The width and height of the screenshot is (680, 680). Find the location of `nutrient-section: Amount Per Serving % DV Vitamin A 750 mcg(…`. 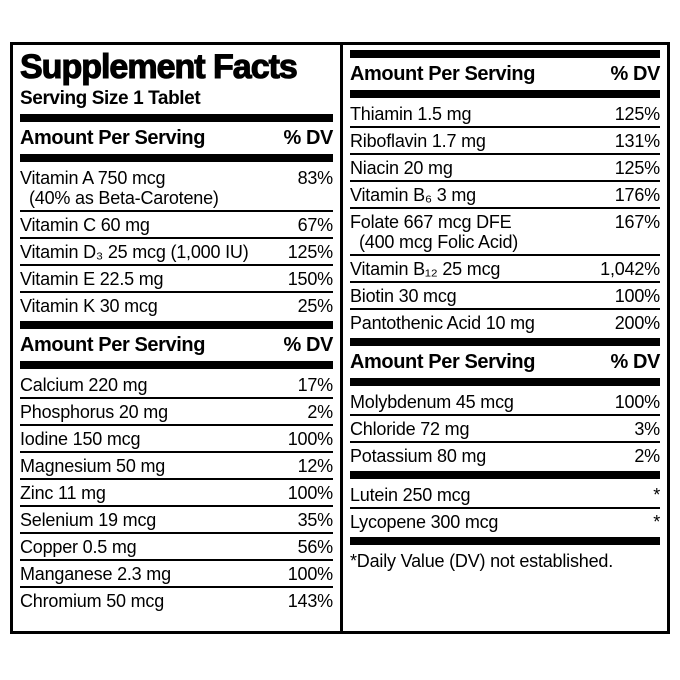

nutrient-section: Amount Per Serving % DV Vitamin A 750 mcg(… is located at coordinates (176, 216).